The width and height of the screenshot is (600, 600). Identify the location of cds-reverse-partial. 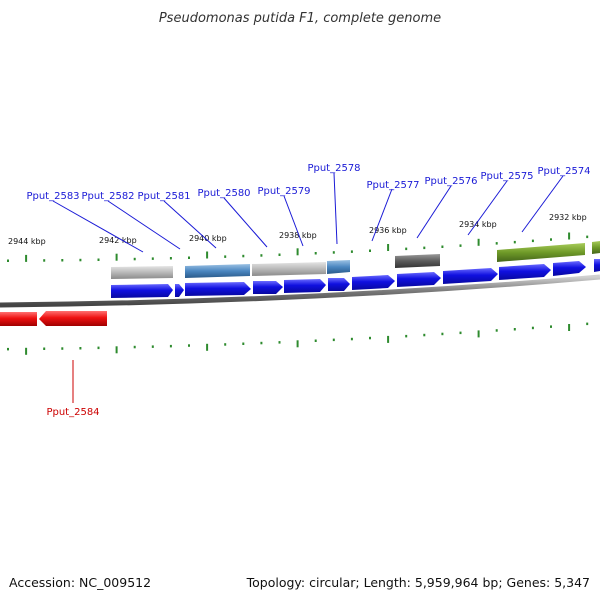
(18, 319).